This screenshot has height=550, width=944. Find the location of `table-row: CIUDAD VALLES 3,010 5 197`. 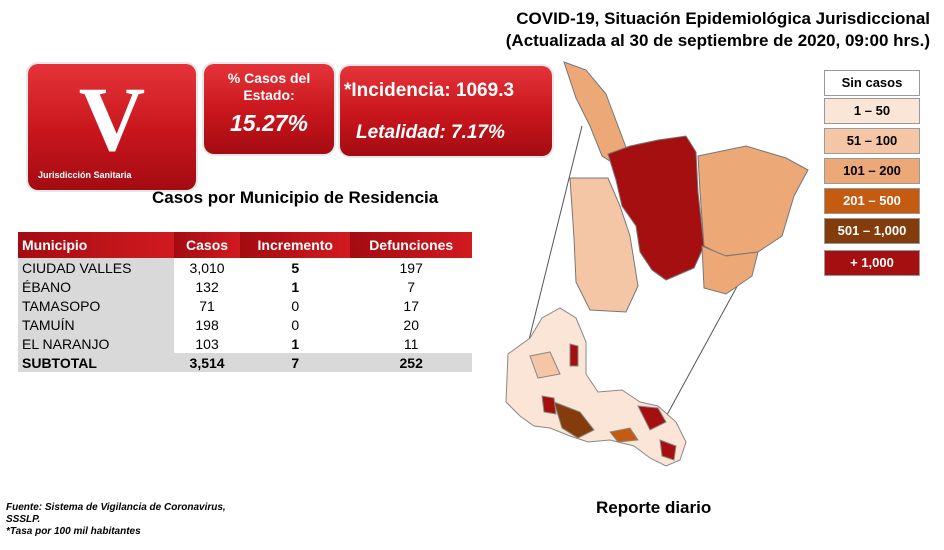

table-row: CIUDAD VALLES 3,010 5 197 is located at coordinates (245, 267).